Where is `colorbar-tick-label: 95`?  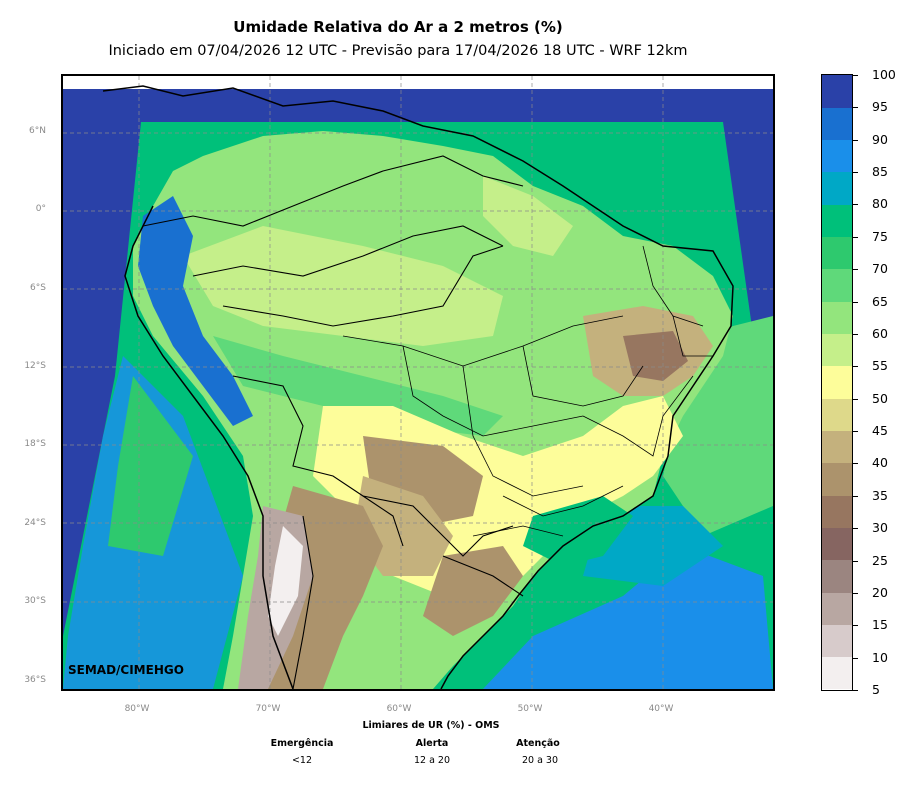 colorbar-tick-label: 95 is located at coordinates (880, 107).